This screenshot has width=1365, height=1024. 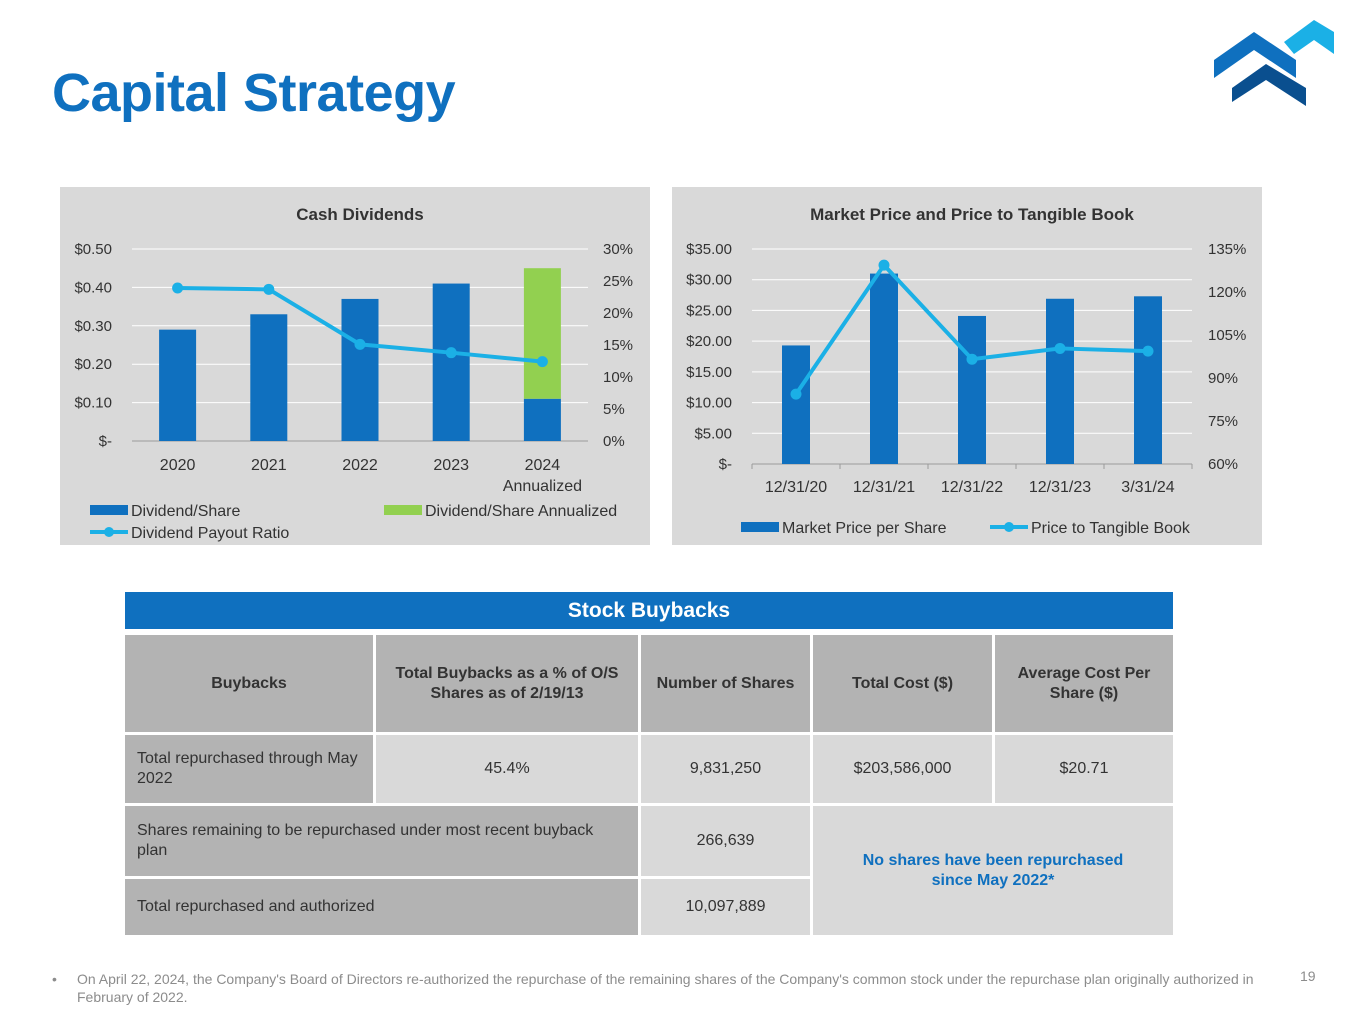 What do you see at coordinates (186, 511) in the screenshot?
I see `legend-label-dividend-share: Dividend/Share` at bounding box center [186, 511].